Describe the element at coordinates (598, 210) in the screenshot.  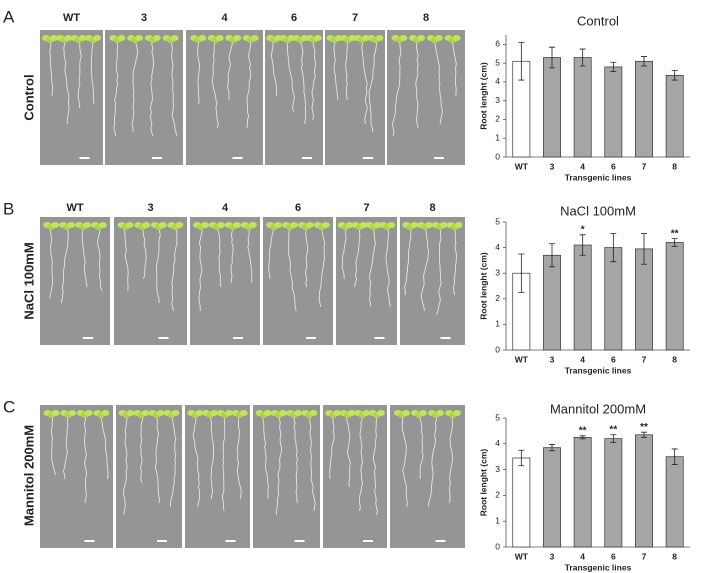
I see `chart-title: NaCl 100mM` at that location.